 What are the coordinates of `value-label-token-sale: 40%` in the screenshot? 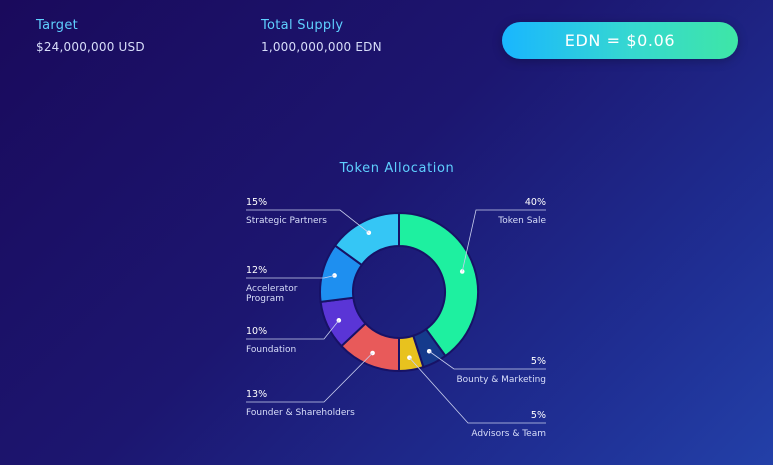 It's located at (535, 202).